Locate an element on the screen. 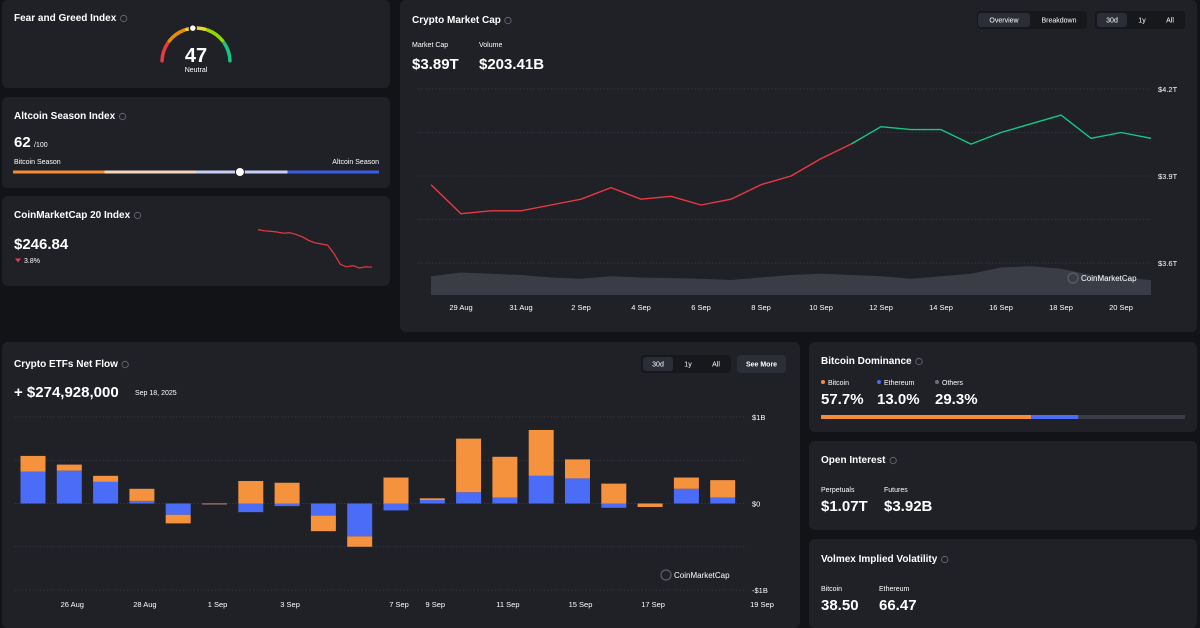 The width and height of the screenshot is (1200, 628). index-max: /100 is located at coordinates (41, 145).